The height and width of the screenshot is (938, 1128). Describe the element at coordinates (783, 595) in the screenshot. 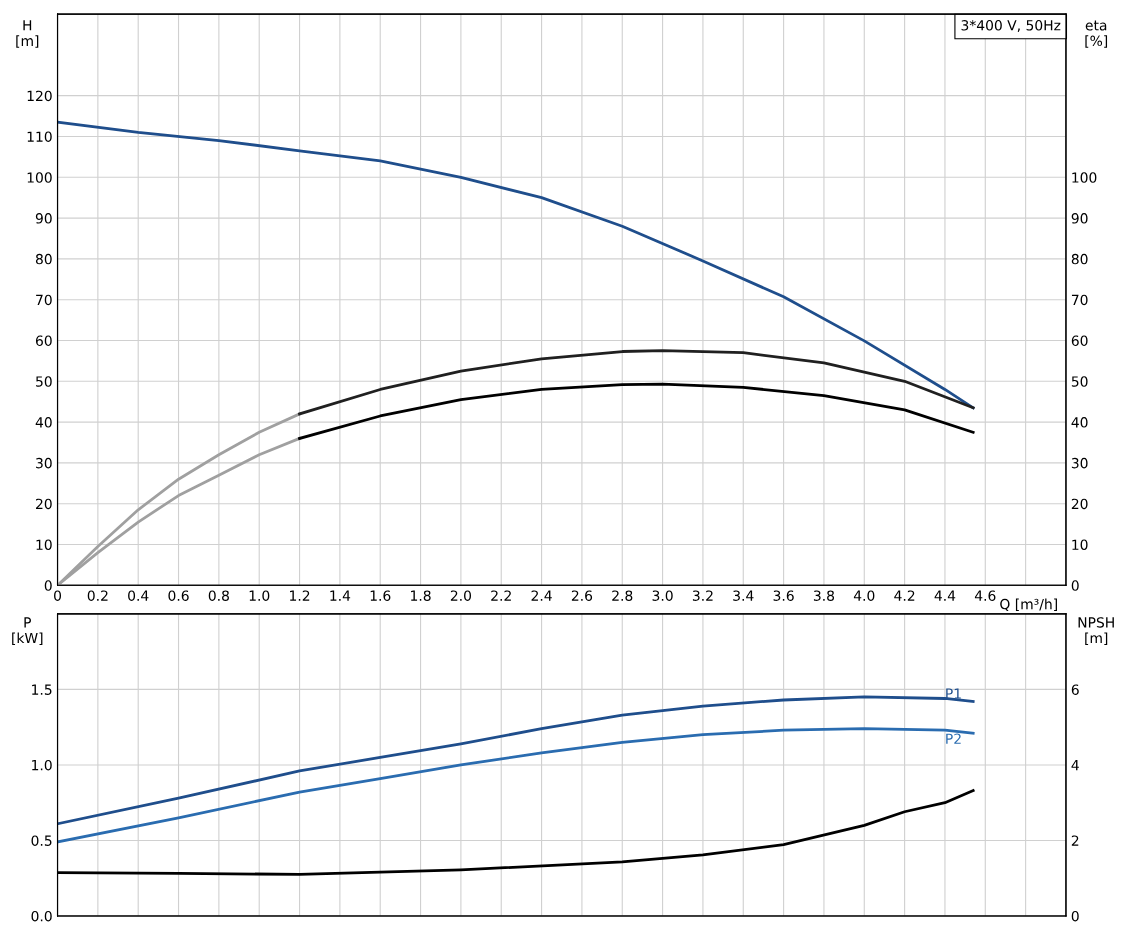

I see `x-tick-label: 3.6` at that location.